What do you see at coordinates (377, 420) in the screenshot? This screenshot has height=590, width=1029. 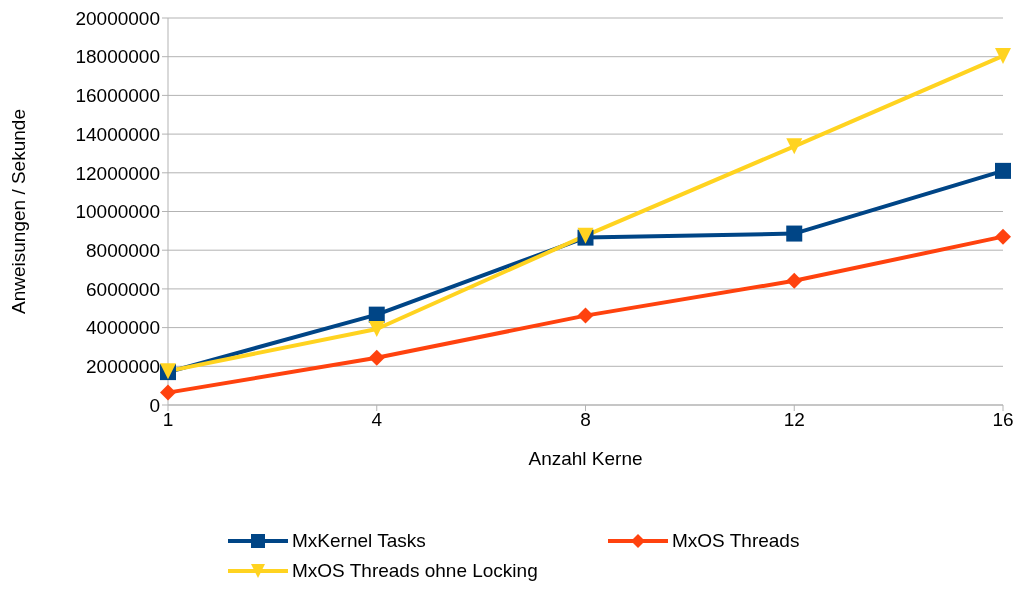 I see `x-tick-label: 4` at bounding box center [377, 420].